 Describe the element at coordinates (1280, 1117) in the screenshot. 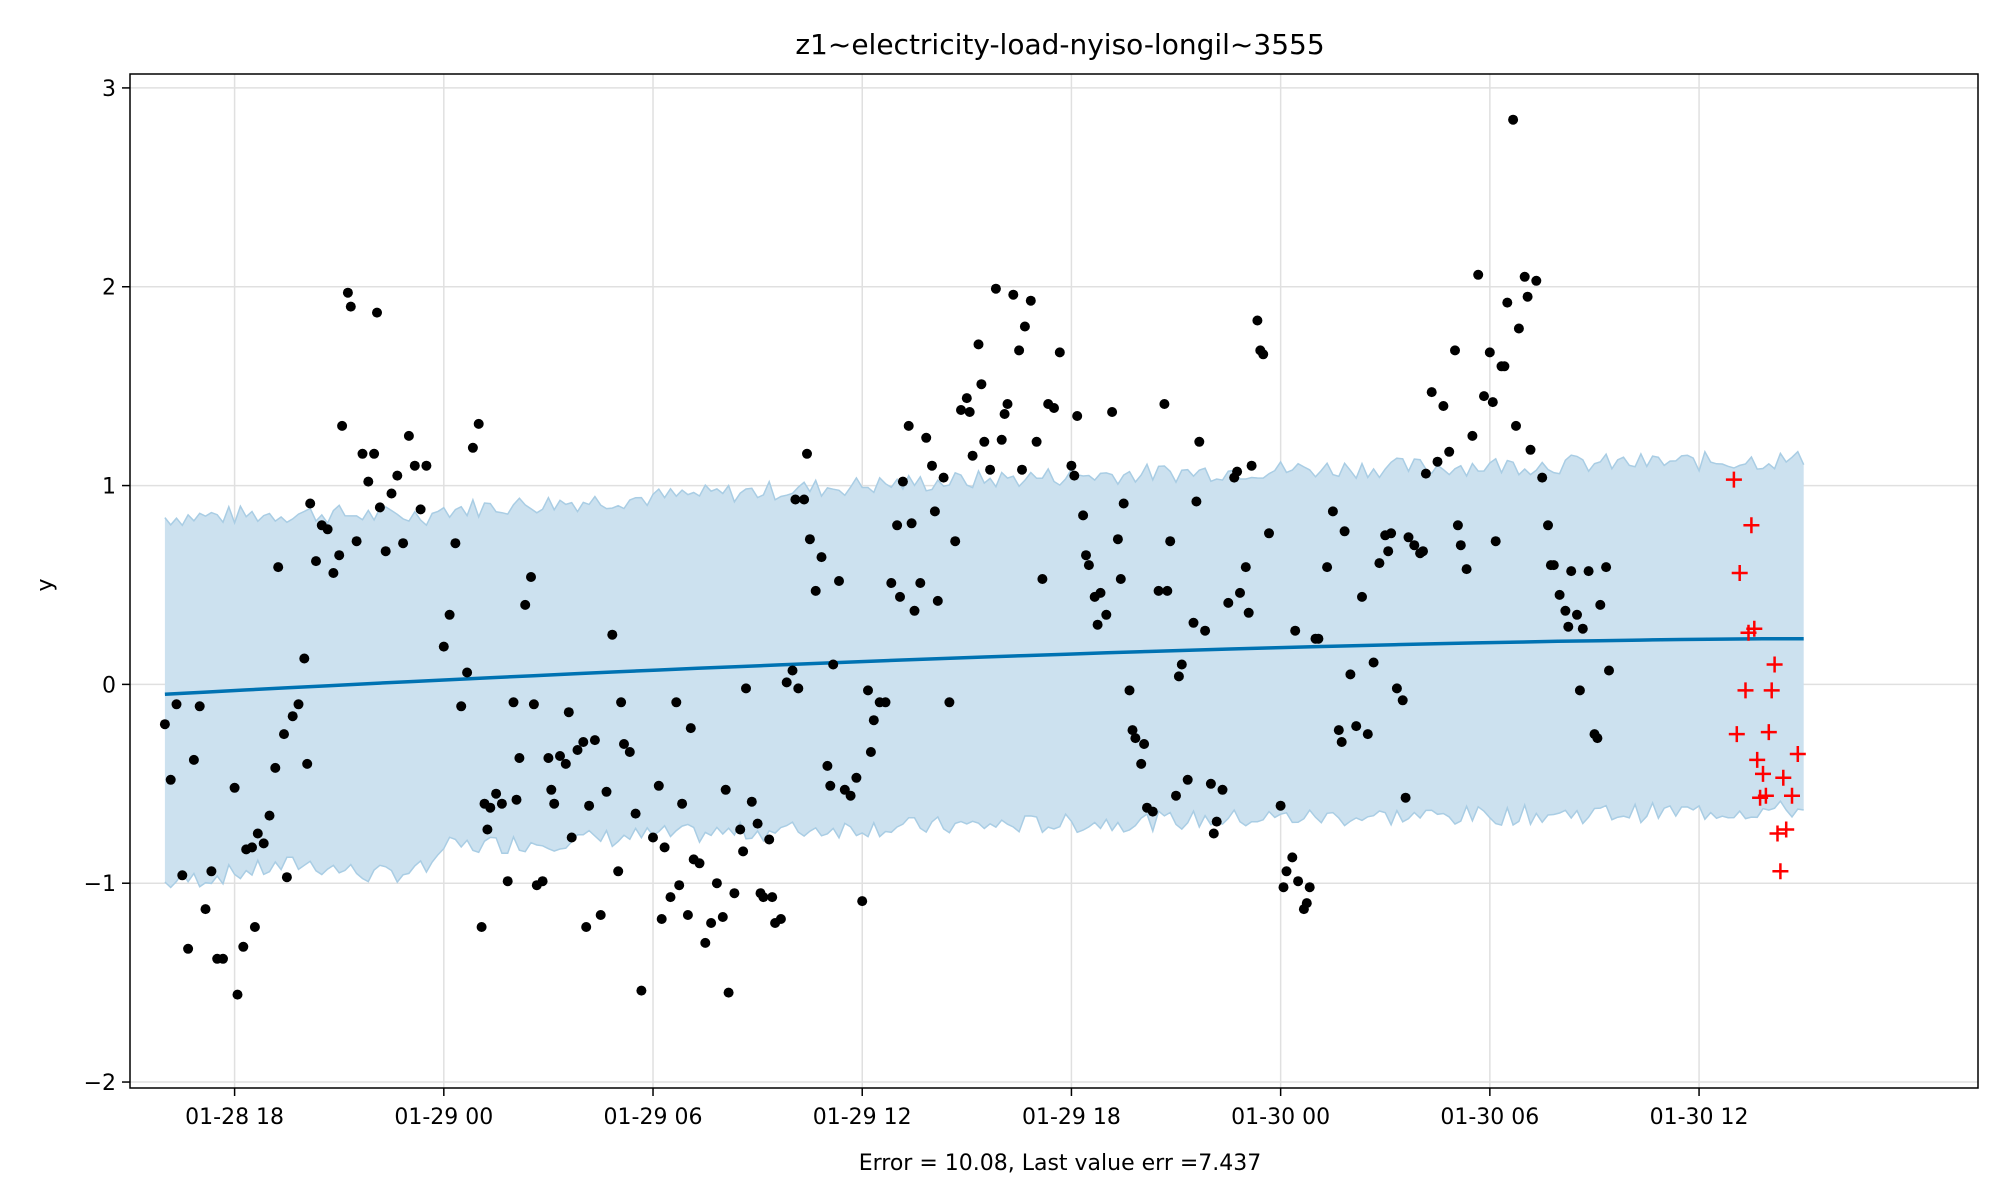

I see `x-tick-label: 01-30 00` at that location.